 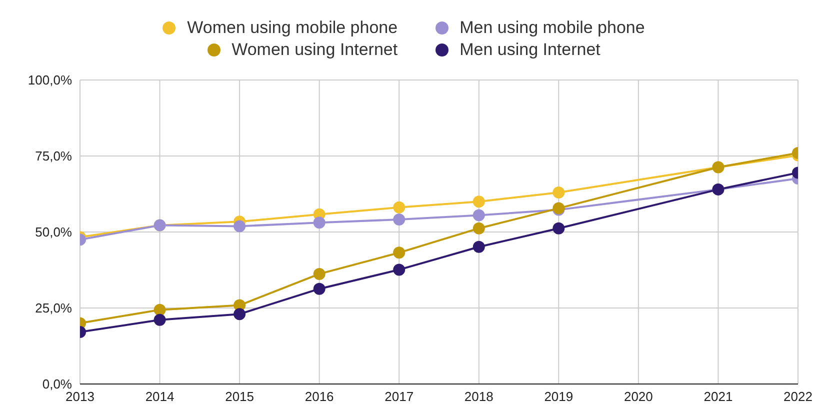 What do you see at coordinates (530, 50) in the screenshot?
I see `legend-label: Men using Internet` at bounding box center [530, 50].